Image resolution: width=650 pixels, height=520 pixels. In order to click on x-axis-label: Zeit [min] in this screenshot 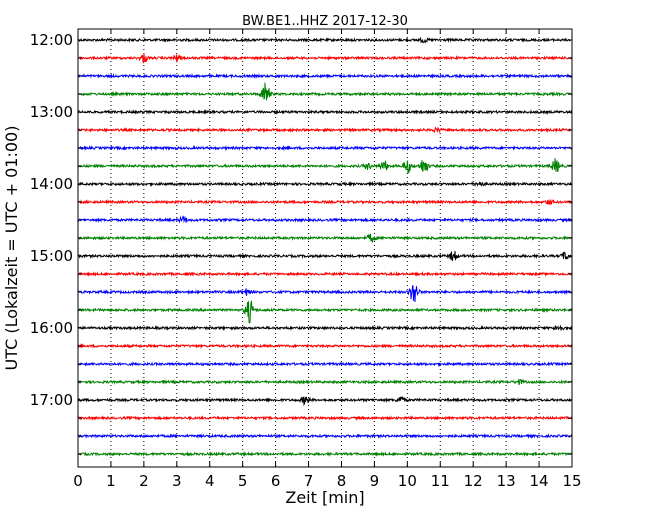, I will do `click(324, 497)`.